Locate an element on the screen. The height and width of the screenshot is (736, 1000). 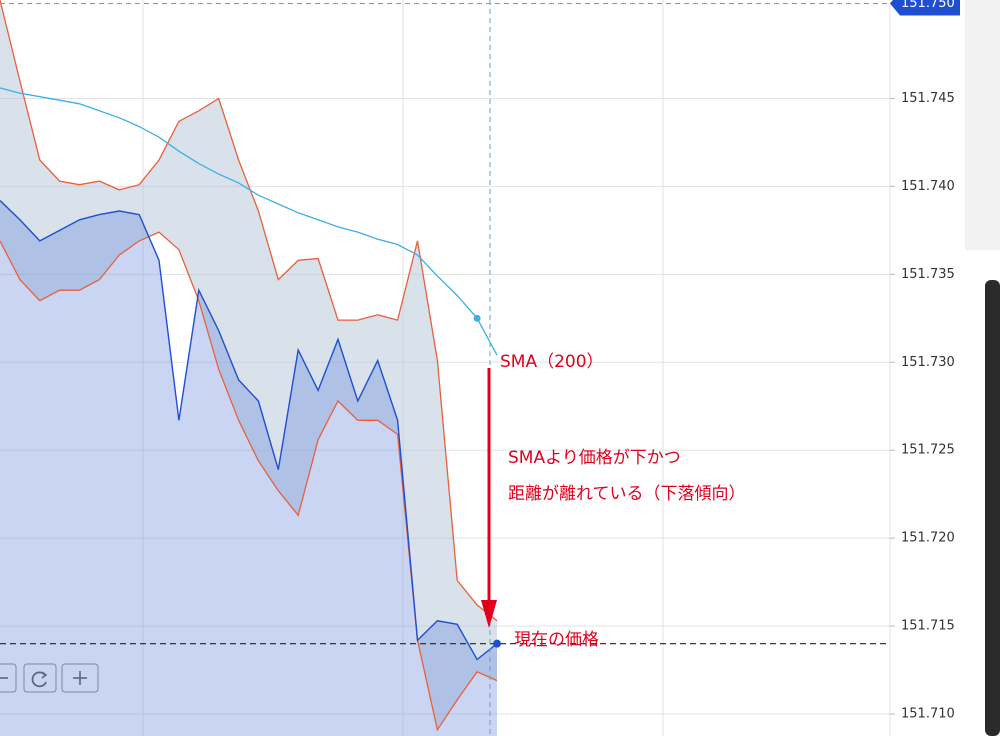
y-tick-label: 151.710 is located at coordinates (928, 714).